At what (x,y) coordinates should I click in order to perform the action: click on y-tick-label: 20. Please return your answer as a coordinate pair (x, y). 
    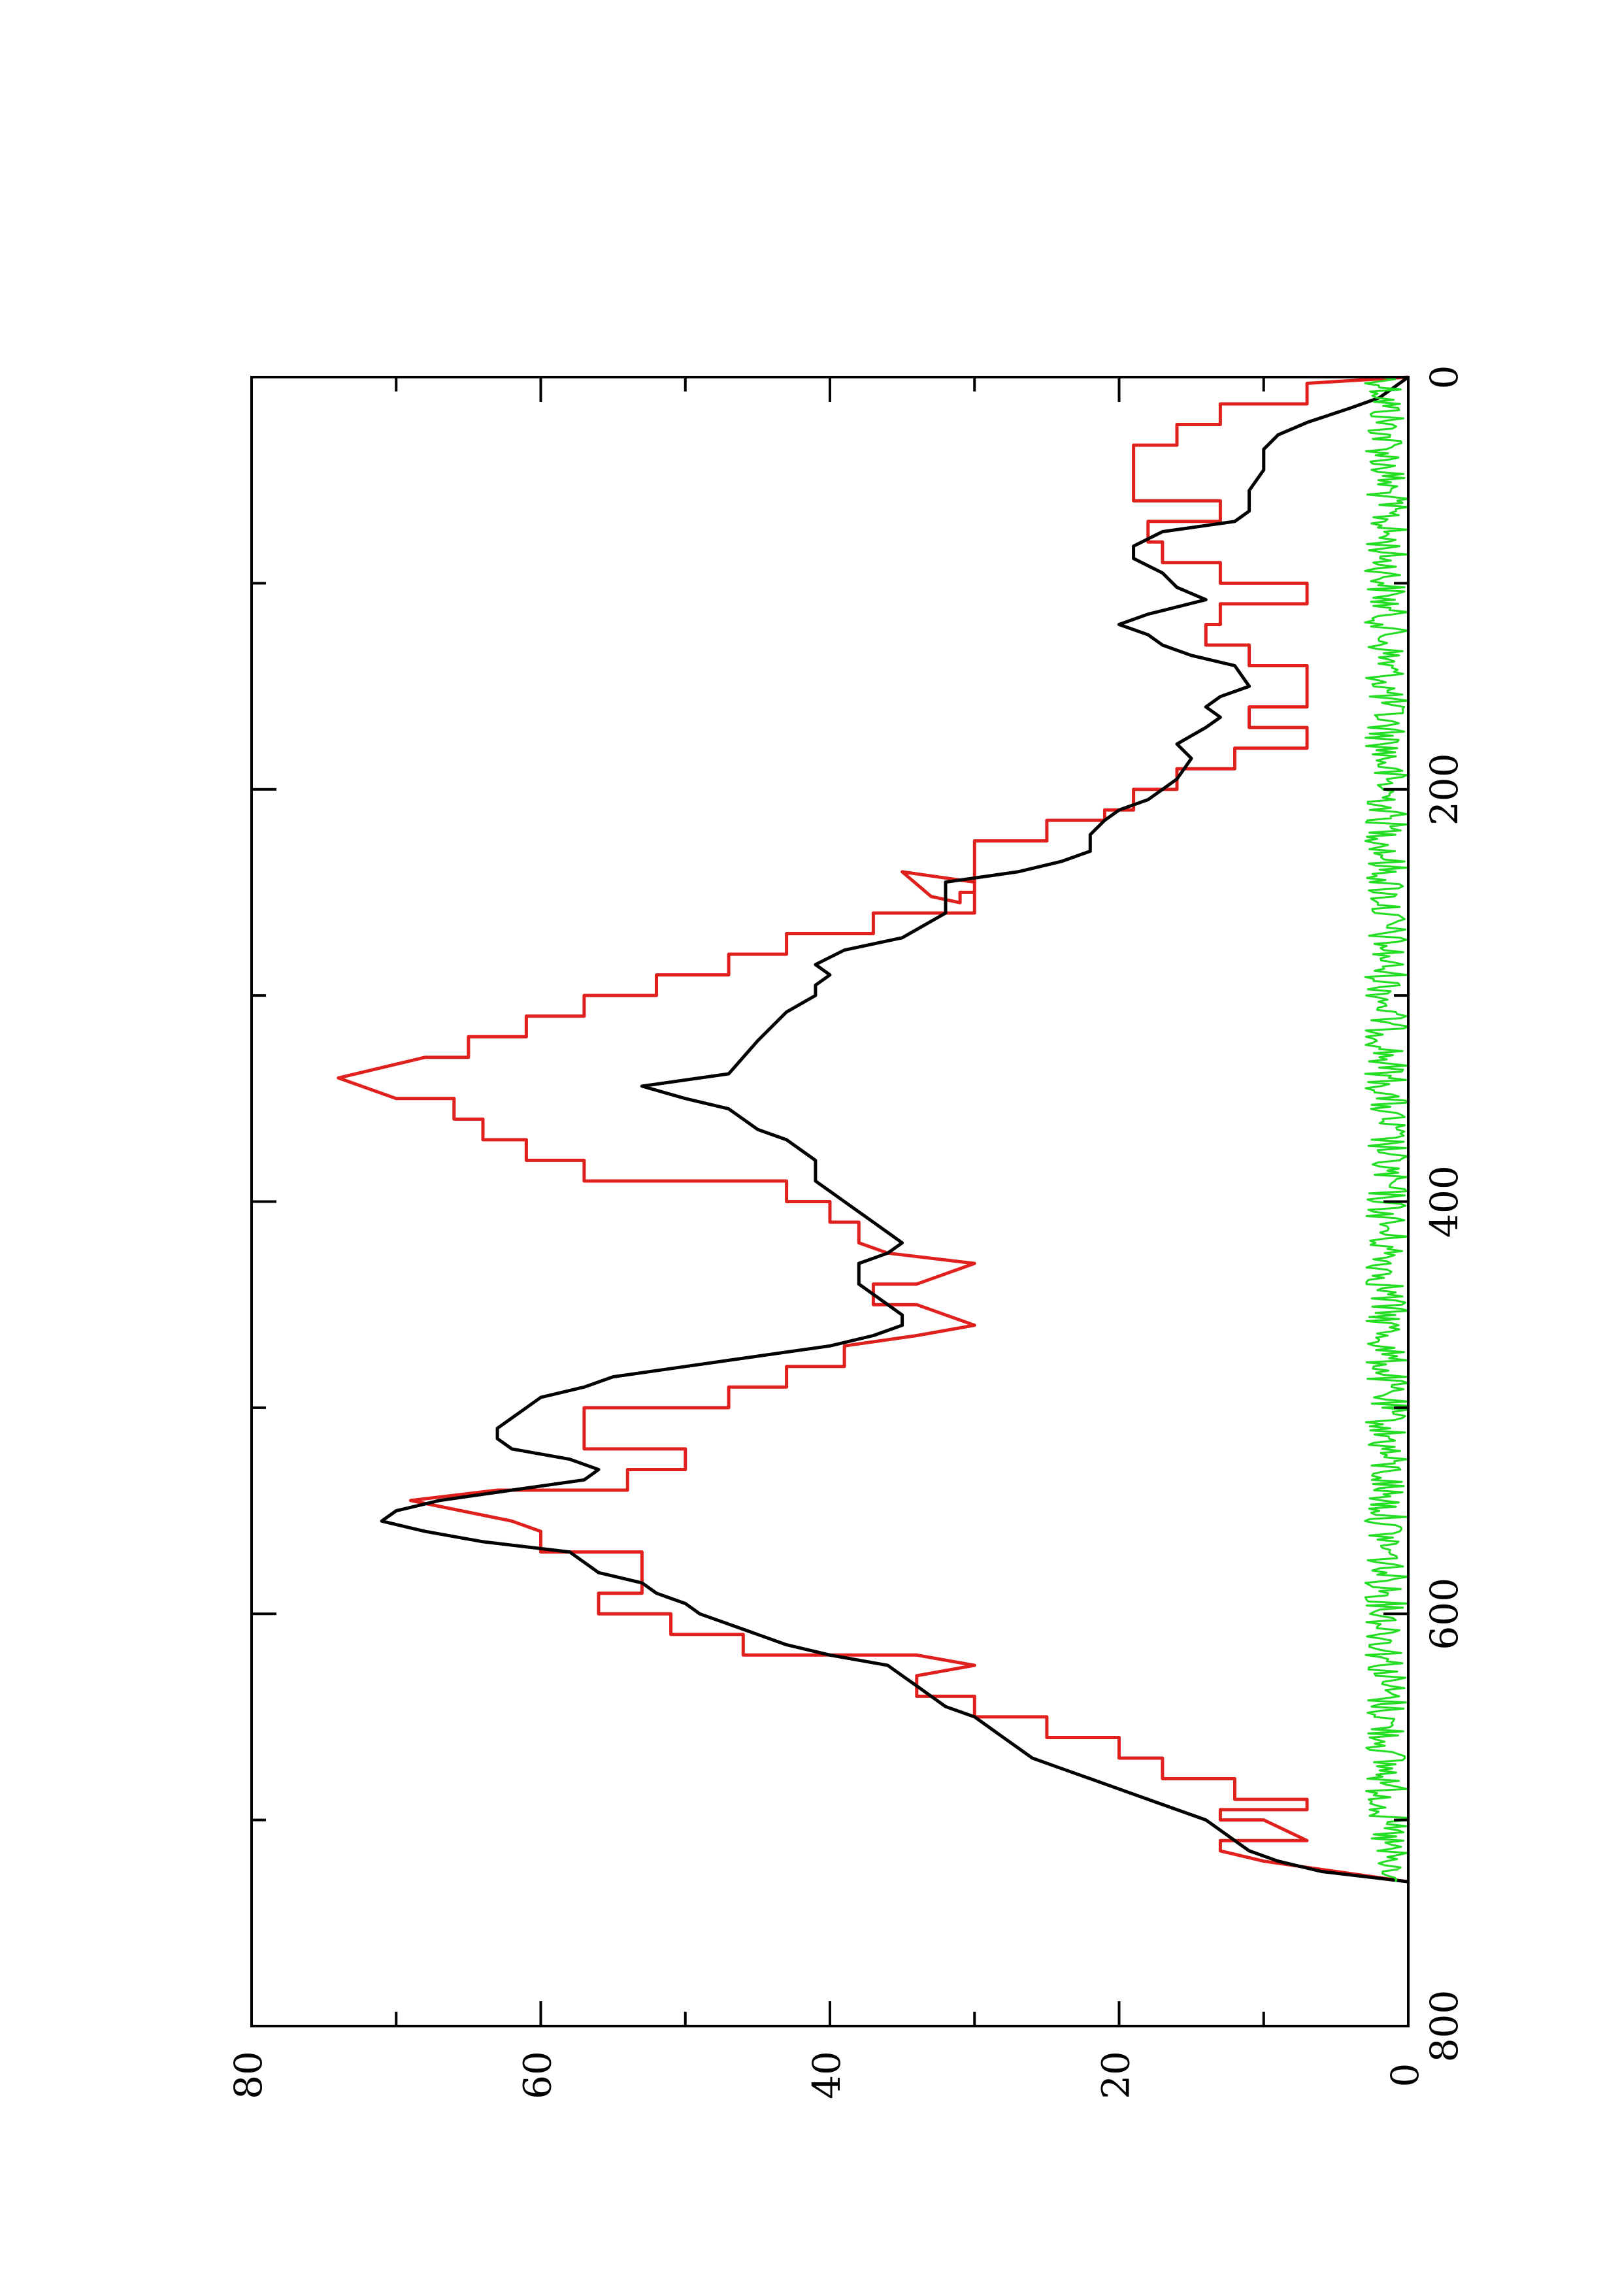
    Looking at the image, I should click on (1116, 2075).